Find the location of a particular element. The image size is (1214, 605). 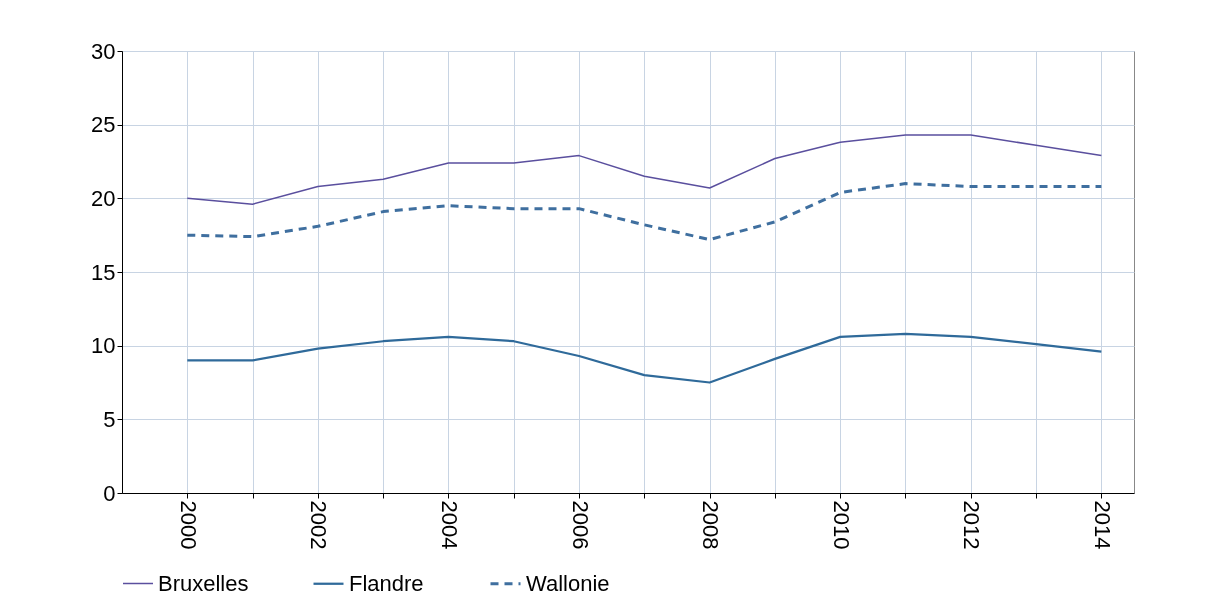

y-tick-label: 25 is located at coordinates (103, 125).